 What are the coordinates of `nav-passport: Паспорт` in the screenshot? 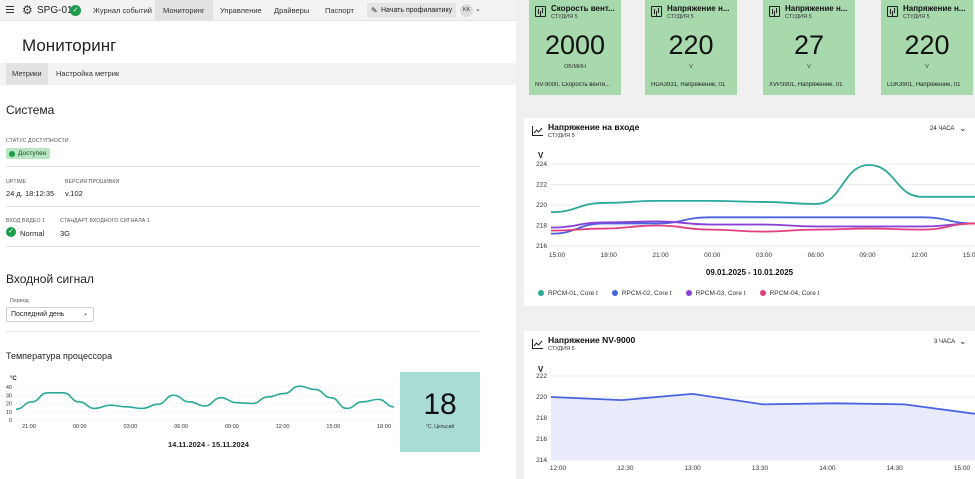 It's located at (339, 10).